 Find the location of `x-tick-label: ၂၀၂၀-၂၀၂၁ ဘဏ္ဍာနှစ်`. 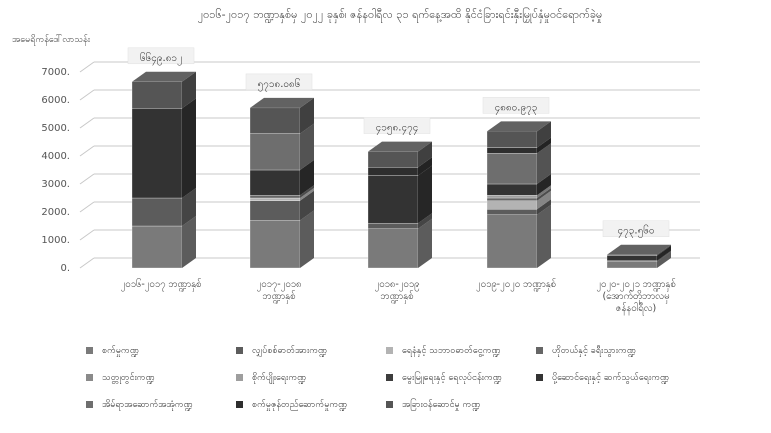

x-tick-label: ၂၀၂၀-၂၀၂၁ ဘဏ္ဍာနှစ် is located at coordinates (636, 285).